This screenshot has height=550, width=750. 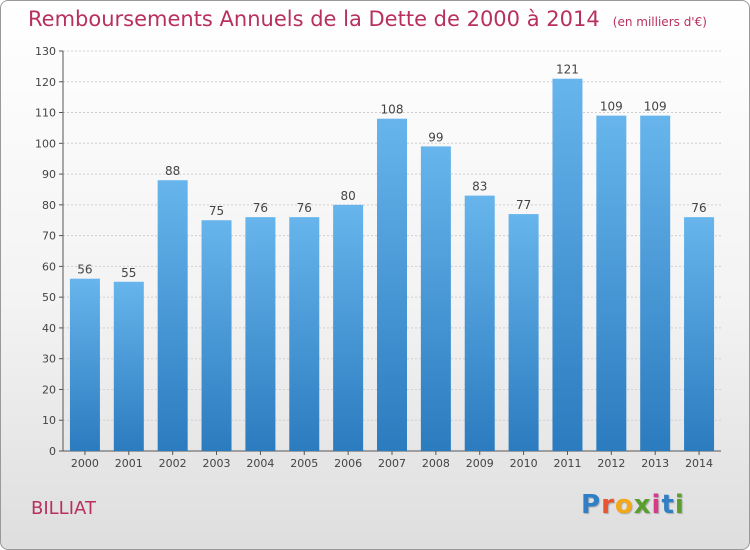 I want to click on y-tick-label: 50, so click(x=49, y=297).